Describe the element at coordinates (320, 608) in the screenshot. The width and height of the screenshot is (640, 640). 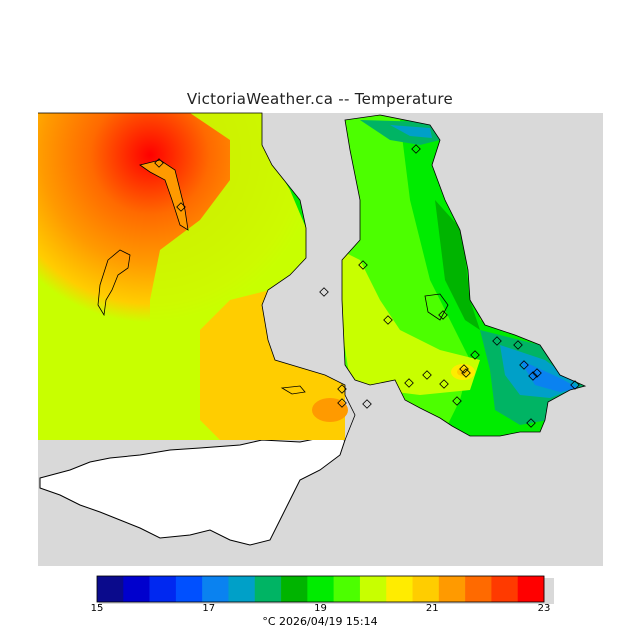
I see `legend-tick-label: 19` at that location.